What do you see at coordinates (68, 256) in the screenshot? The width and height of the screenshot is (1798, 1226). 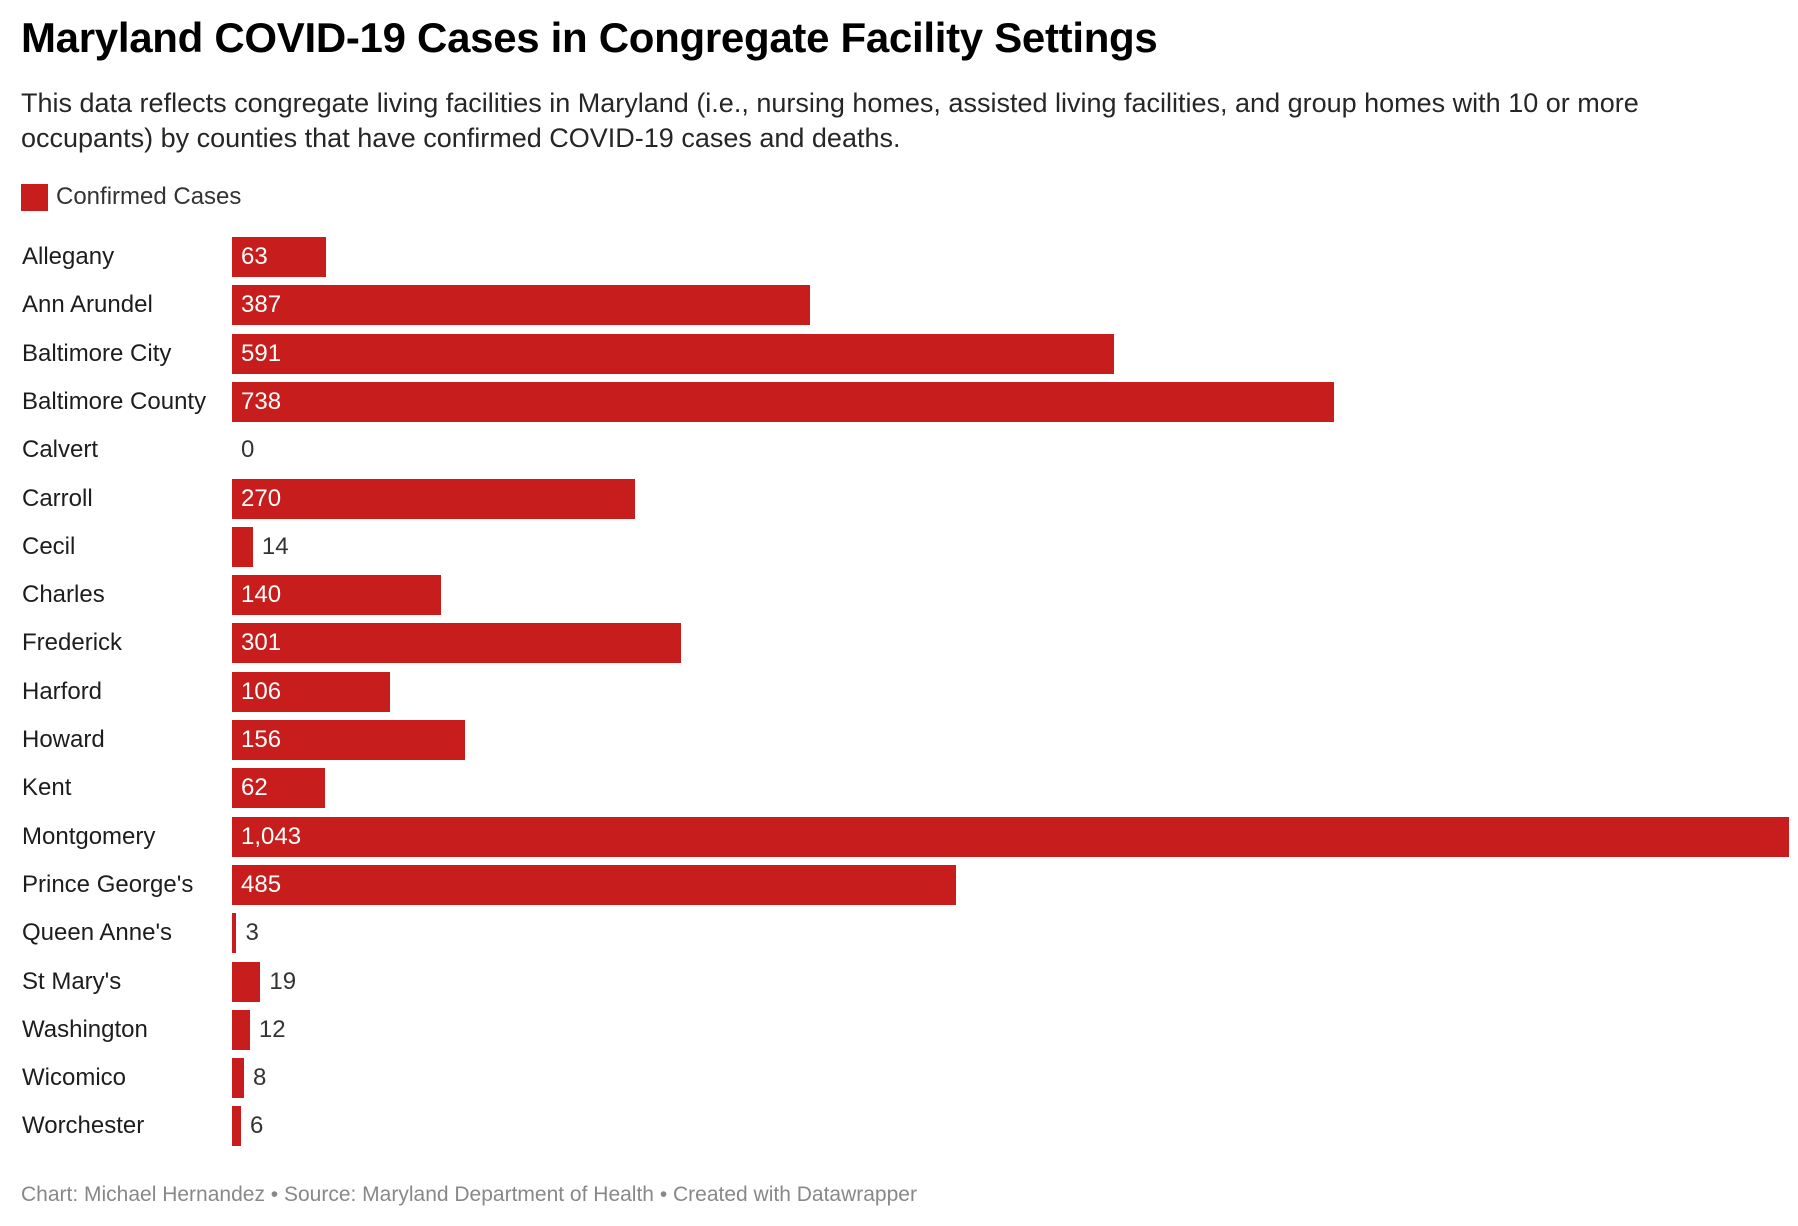 I see `category-label: Allegany` at bounding box center [68, 256].